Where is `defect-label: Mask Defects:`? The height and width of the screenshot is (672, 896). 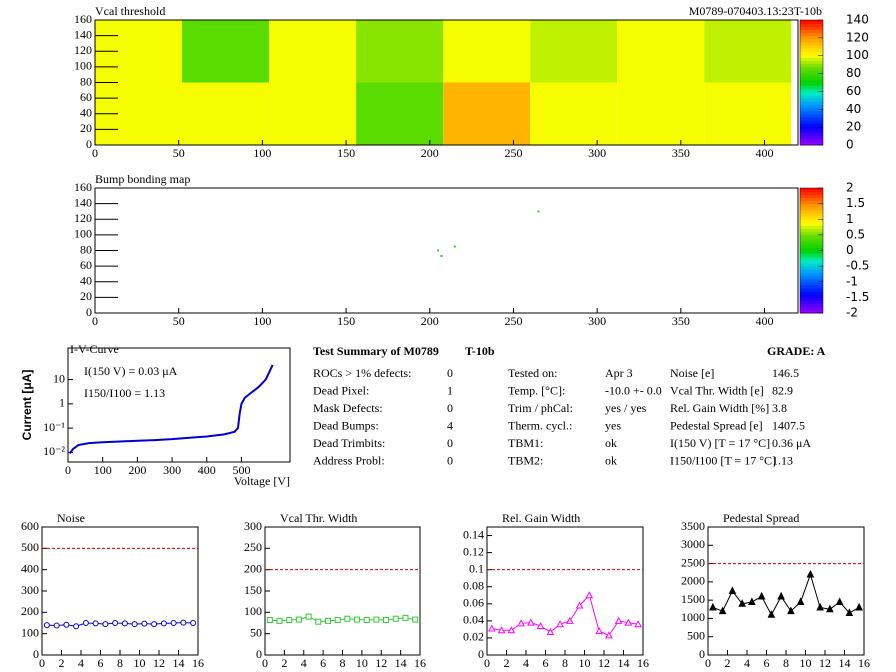 defect-label: Mask Defects: is located at coordinates (348, 408).